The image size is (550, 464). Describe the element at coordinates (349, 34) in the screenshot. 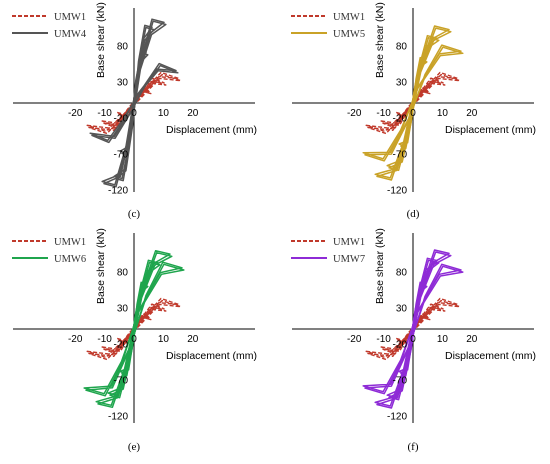

I see `legend-label: UMW5` at that location.